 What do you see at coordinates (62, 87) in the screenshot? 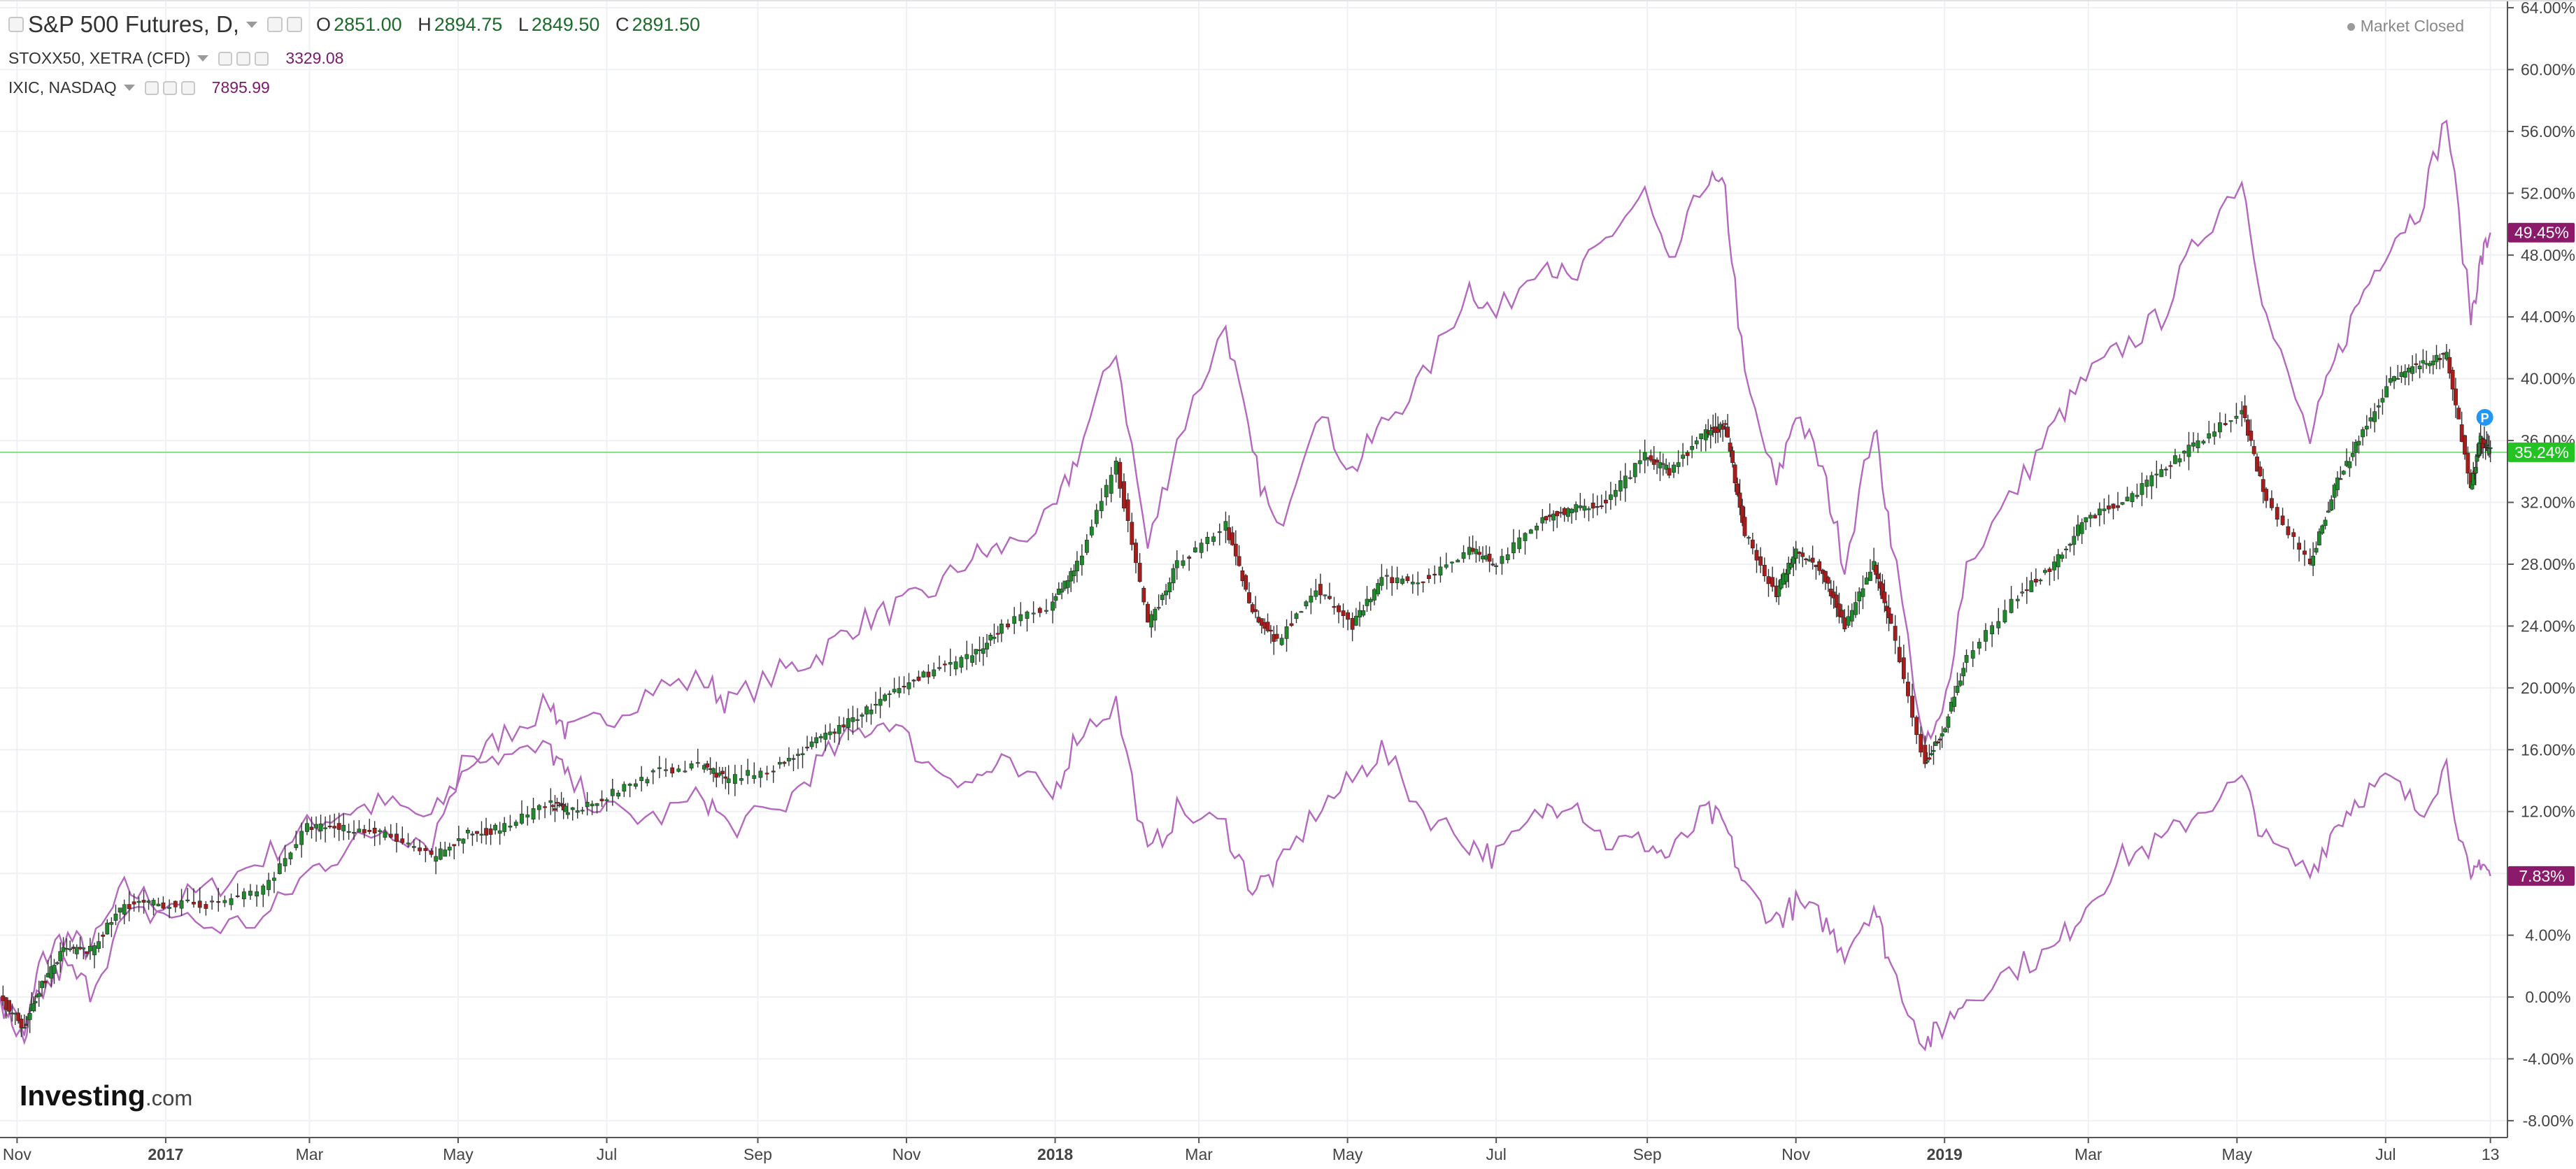
I see `compare-2-label: IXIC, NASDAQ` at bounding box center [62, 87].